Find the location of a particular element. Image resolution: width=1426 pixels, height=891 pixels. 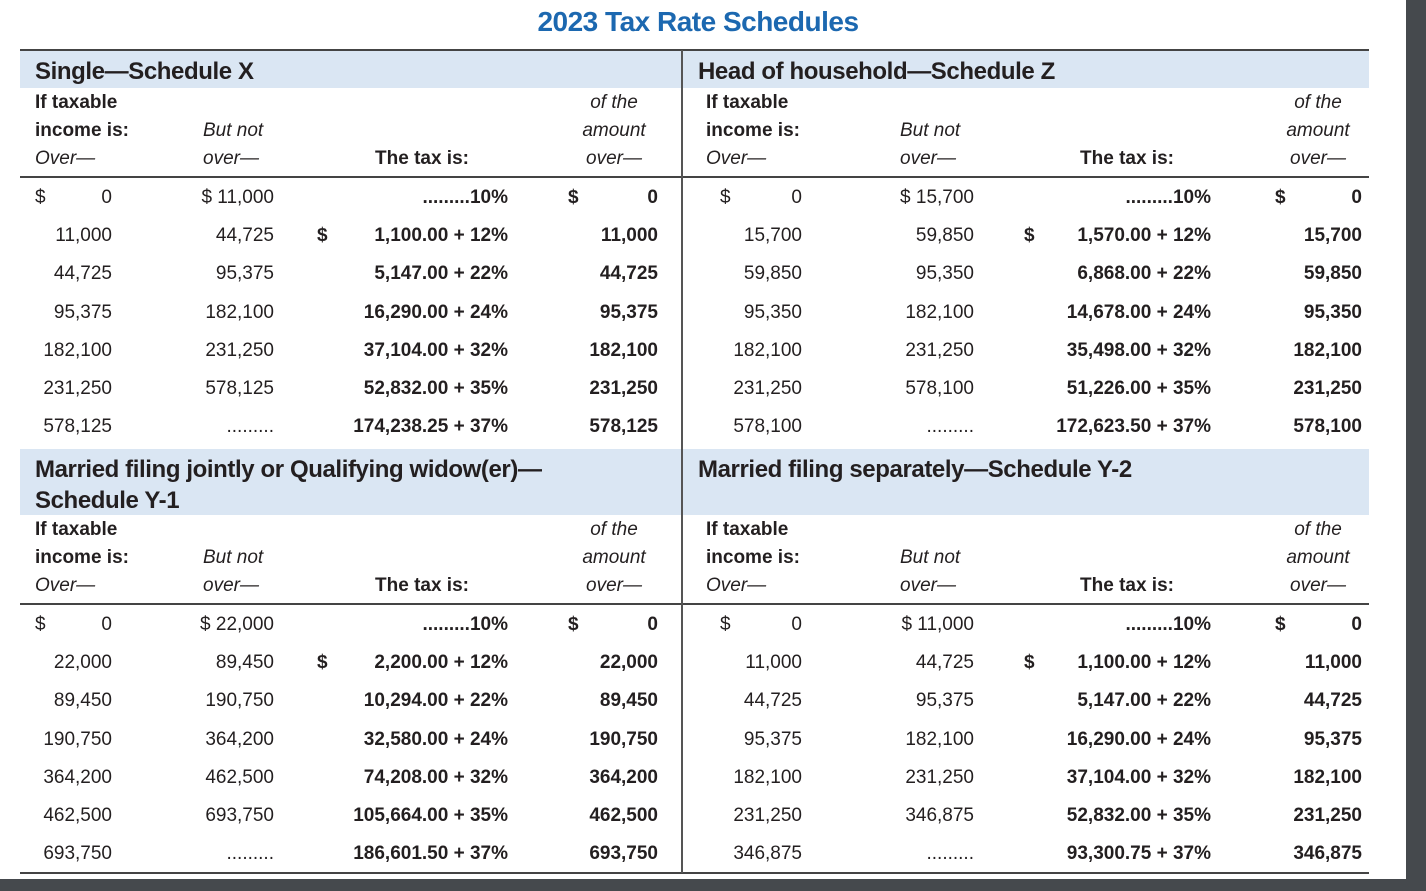

cell-tax: 1,570.00 + 12% is located at coordinates (1144, 236).